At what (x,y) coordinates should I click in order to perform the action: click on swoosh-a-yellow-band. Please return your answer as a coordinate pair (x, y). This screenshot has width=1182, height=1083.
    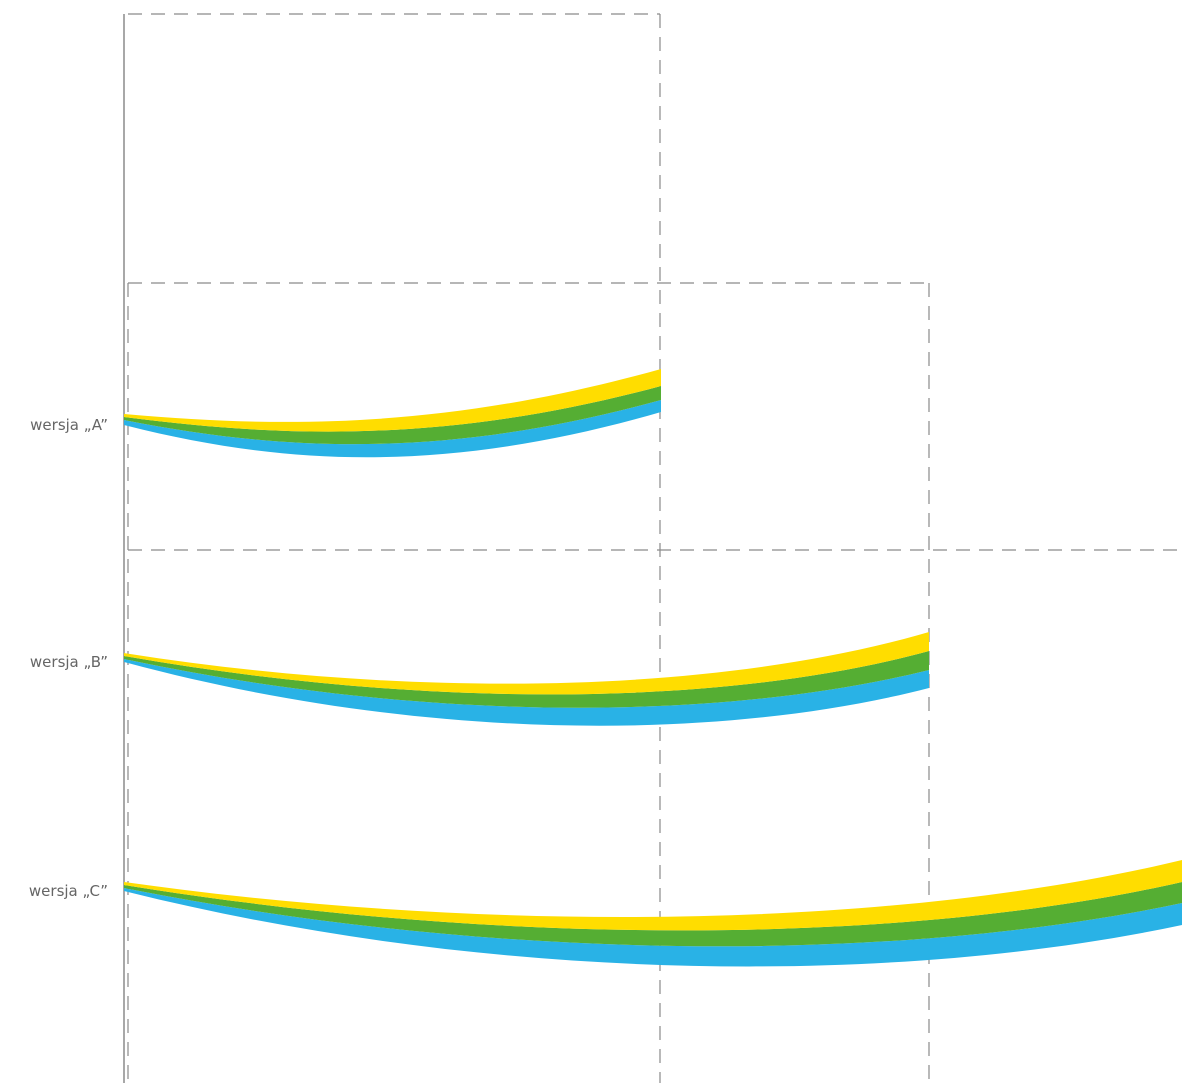
    Looking at the image, I should click on (392, 400).